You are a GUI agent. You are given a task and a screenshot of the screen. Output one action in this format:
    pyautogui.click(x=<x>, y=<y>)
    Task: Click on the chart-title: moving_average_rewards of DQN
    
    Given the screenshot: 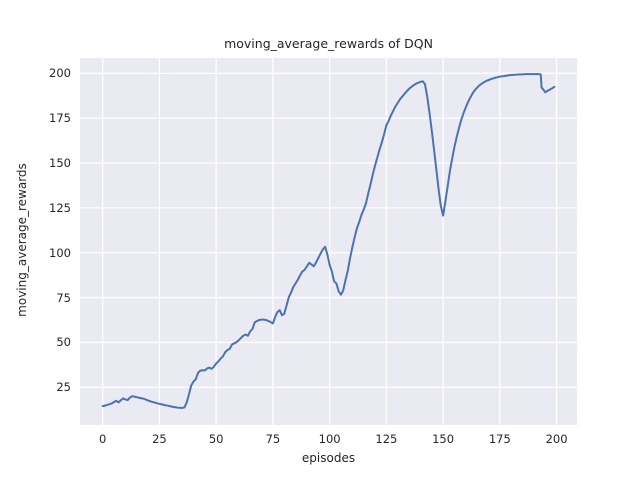 What is the action you would take?
    pyautogui.click(x=328, y=43)
    